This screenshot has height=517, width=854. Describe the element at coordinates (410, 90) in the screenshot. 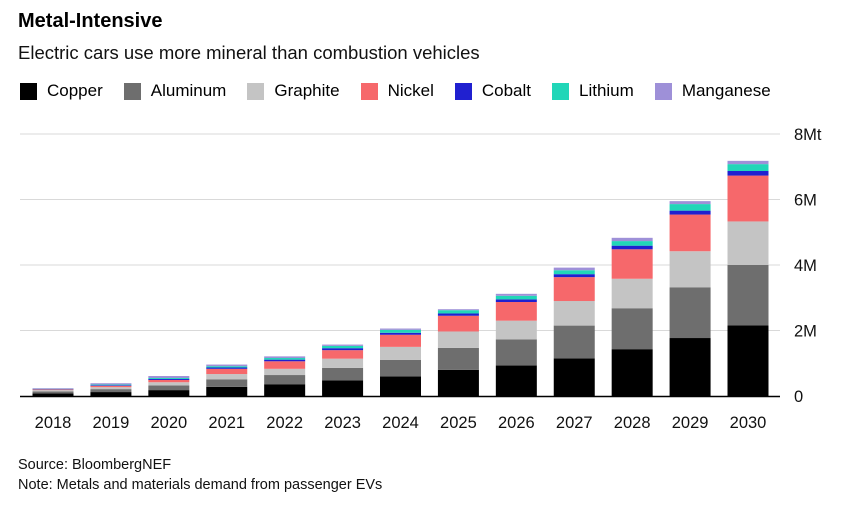

I see `legend-label: Nickel` at that location.